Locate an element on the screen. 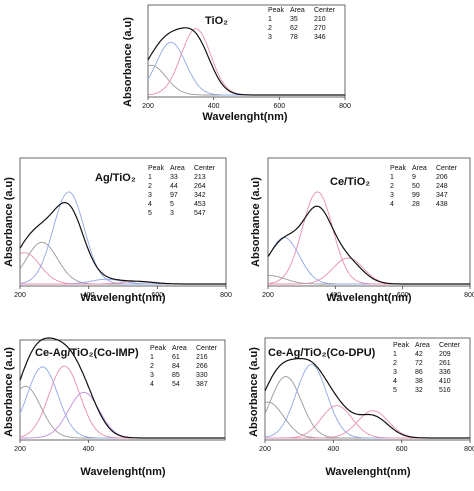 This screenshot has height=491, width=474. table-cell: 347 is located at coordinates (442, 195).